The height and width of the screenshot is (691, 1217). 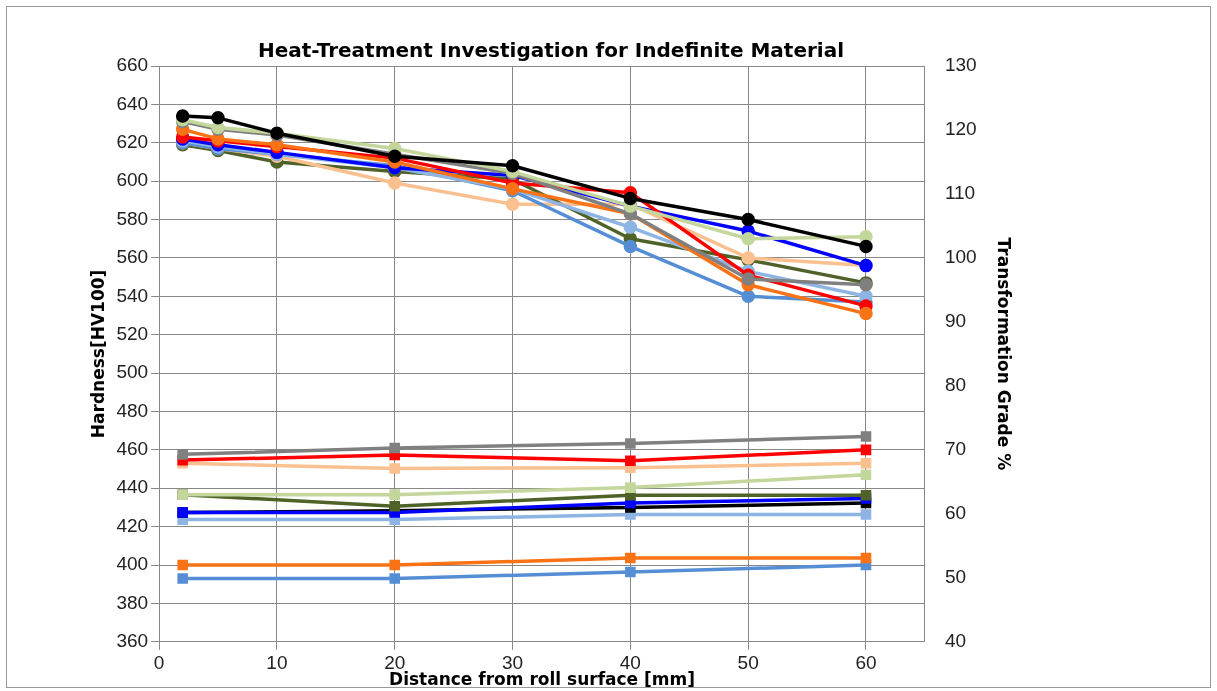 What do you see at coordinates (955, 641) in the screenshot?
I see `y2-tick-label: 40` at bounding box center [955, 641].